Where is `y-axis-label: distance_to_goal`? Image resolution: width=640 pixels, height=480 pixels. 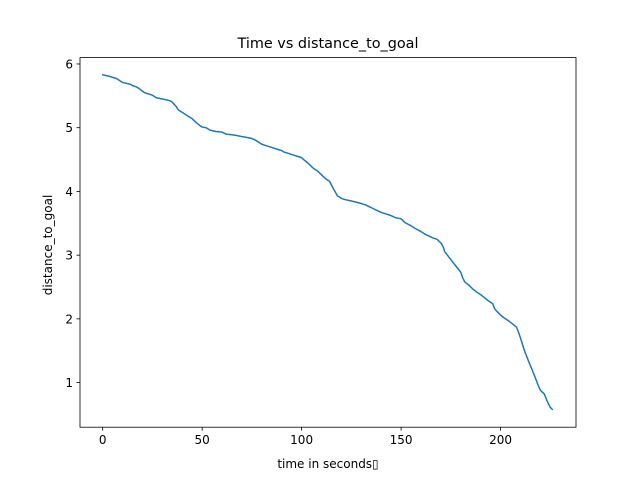
y-axis-label: distance_to_goal is located at coordinates (48, 245).